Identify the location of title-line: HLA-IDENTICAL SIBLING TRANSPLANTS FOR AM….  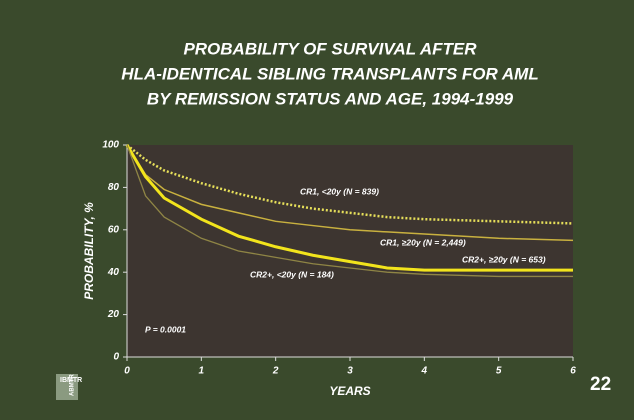
(329, 73).